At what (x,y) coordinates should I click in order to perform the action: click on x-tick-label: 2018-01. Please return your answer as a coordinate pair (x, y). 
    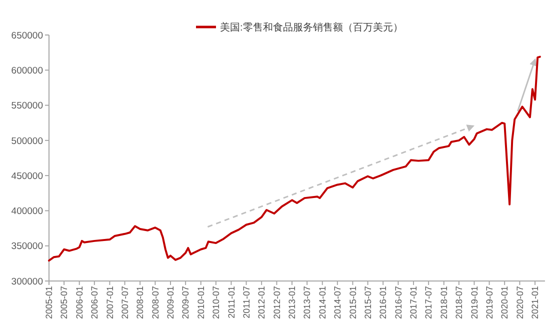
    Looking at the image, I should click on (444, 303).